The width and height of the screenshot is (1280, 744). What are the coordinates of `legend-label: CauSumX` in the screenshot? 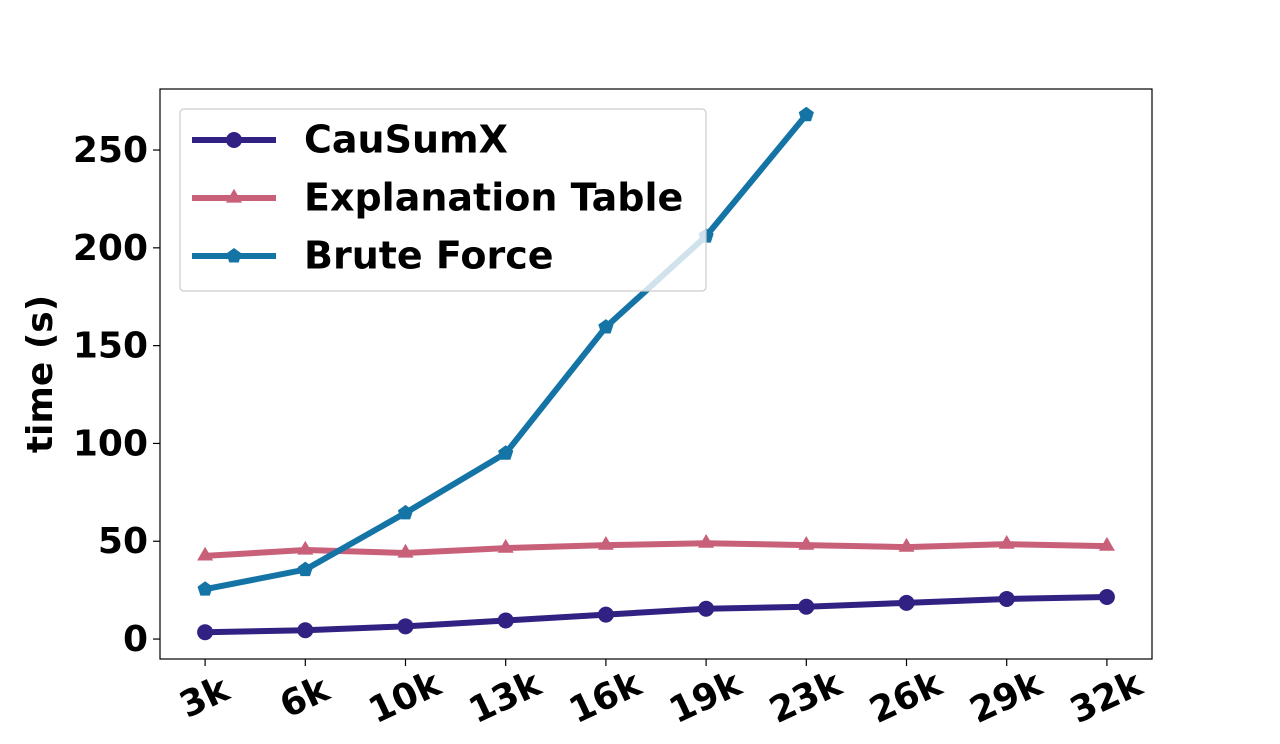 It's located at (406, 140).